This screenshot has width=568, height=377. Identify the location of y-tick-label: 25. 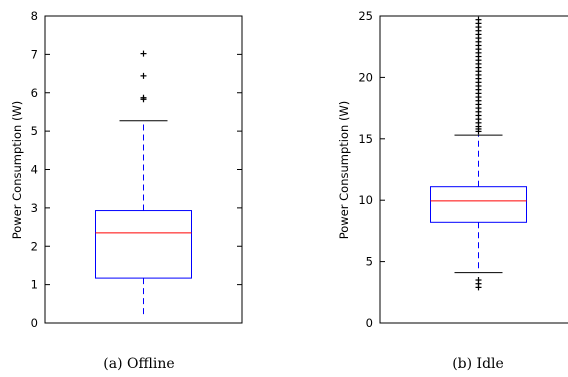
(365, 16).